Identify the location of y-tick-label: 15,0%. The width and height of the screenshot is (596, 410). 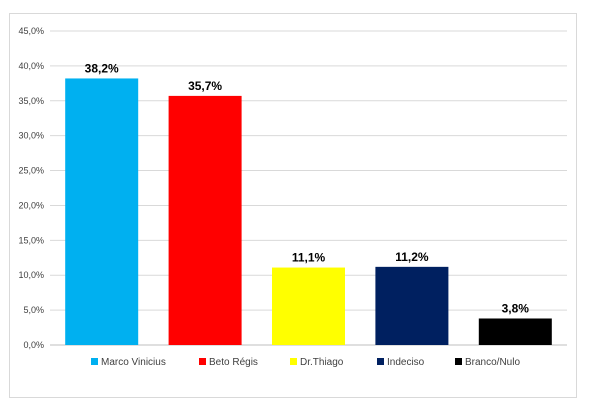
(31, 240).